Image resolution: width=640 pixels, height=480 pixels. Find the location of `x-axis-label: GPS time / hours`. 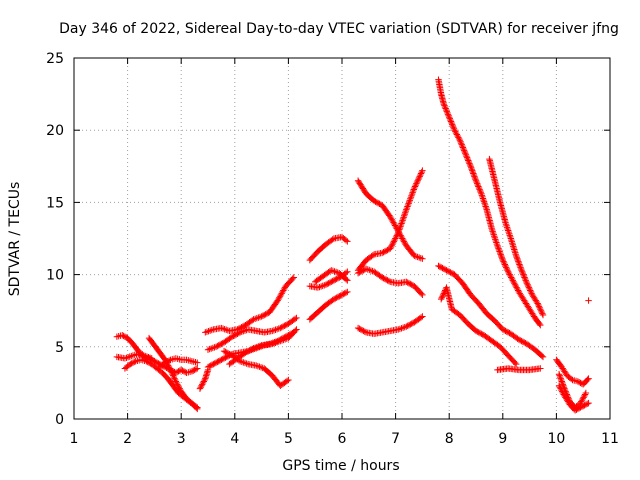

x-axis-label: GPS time / hours is located at coordinates (340, 466).